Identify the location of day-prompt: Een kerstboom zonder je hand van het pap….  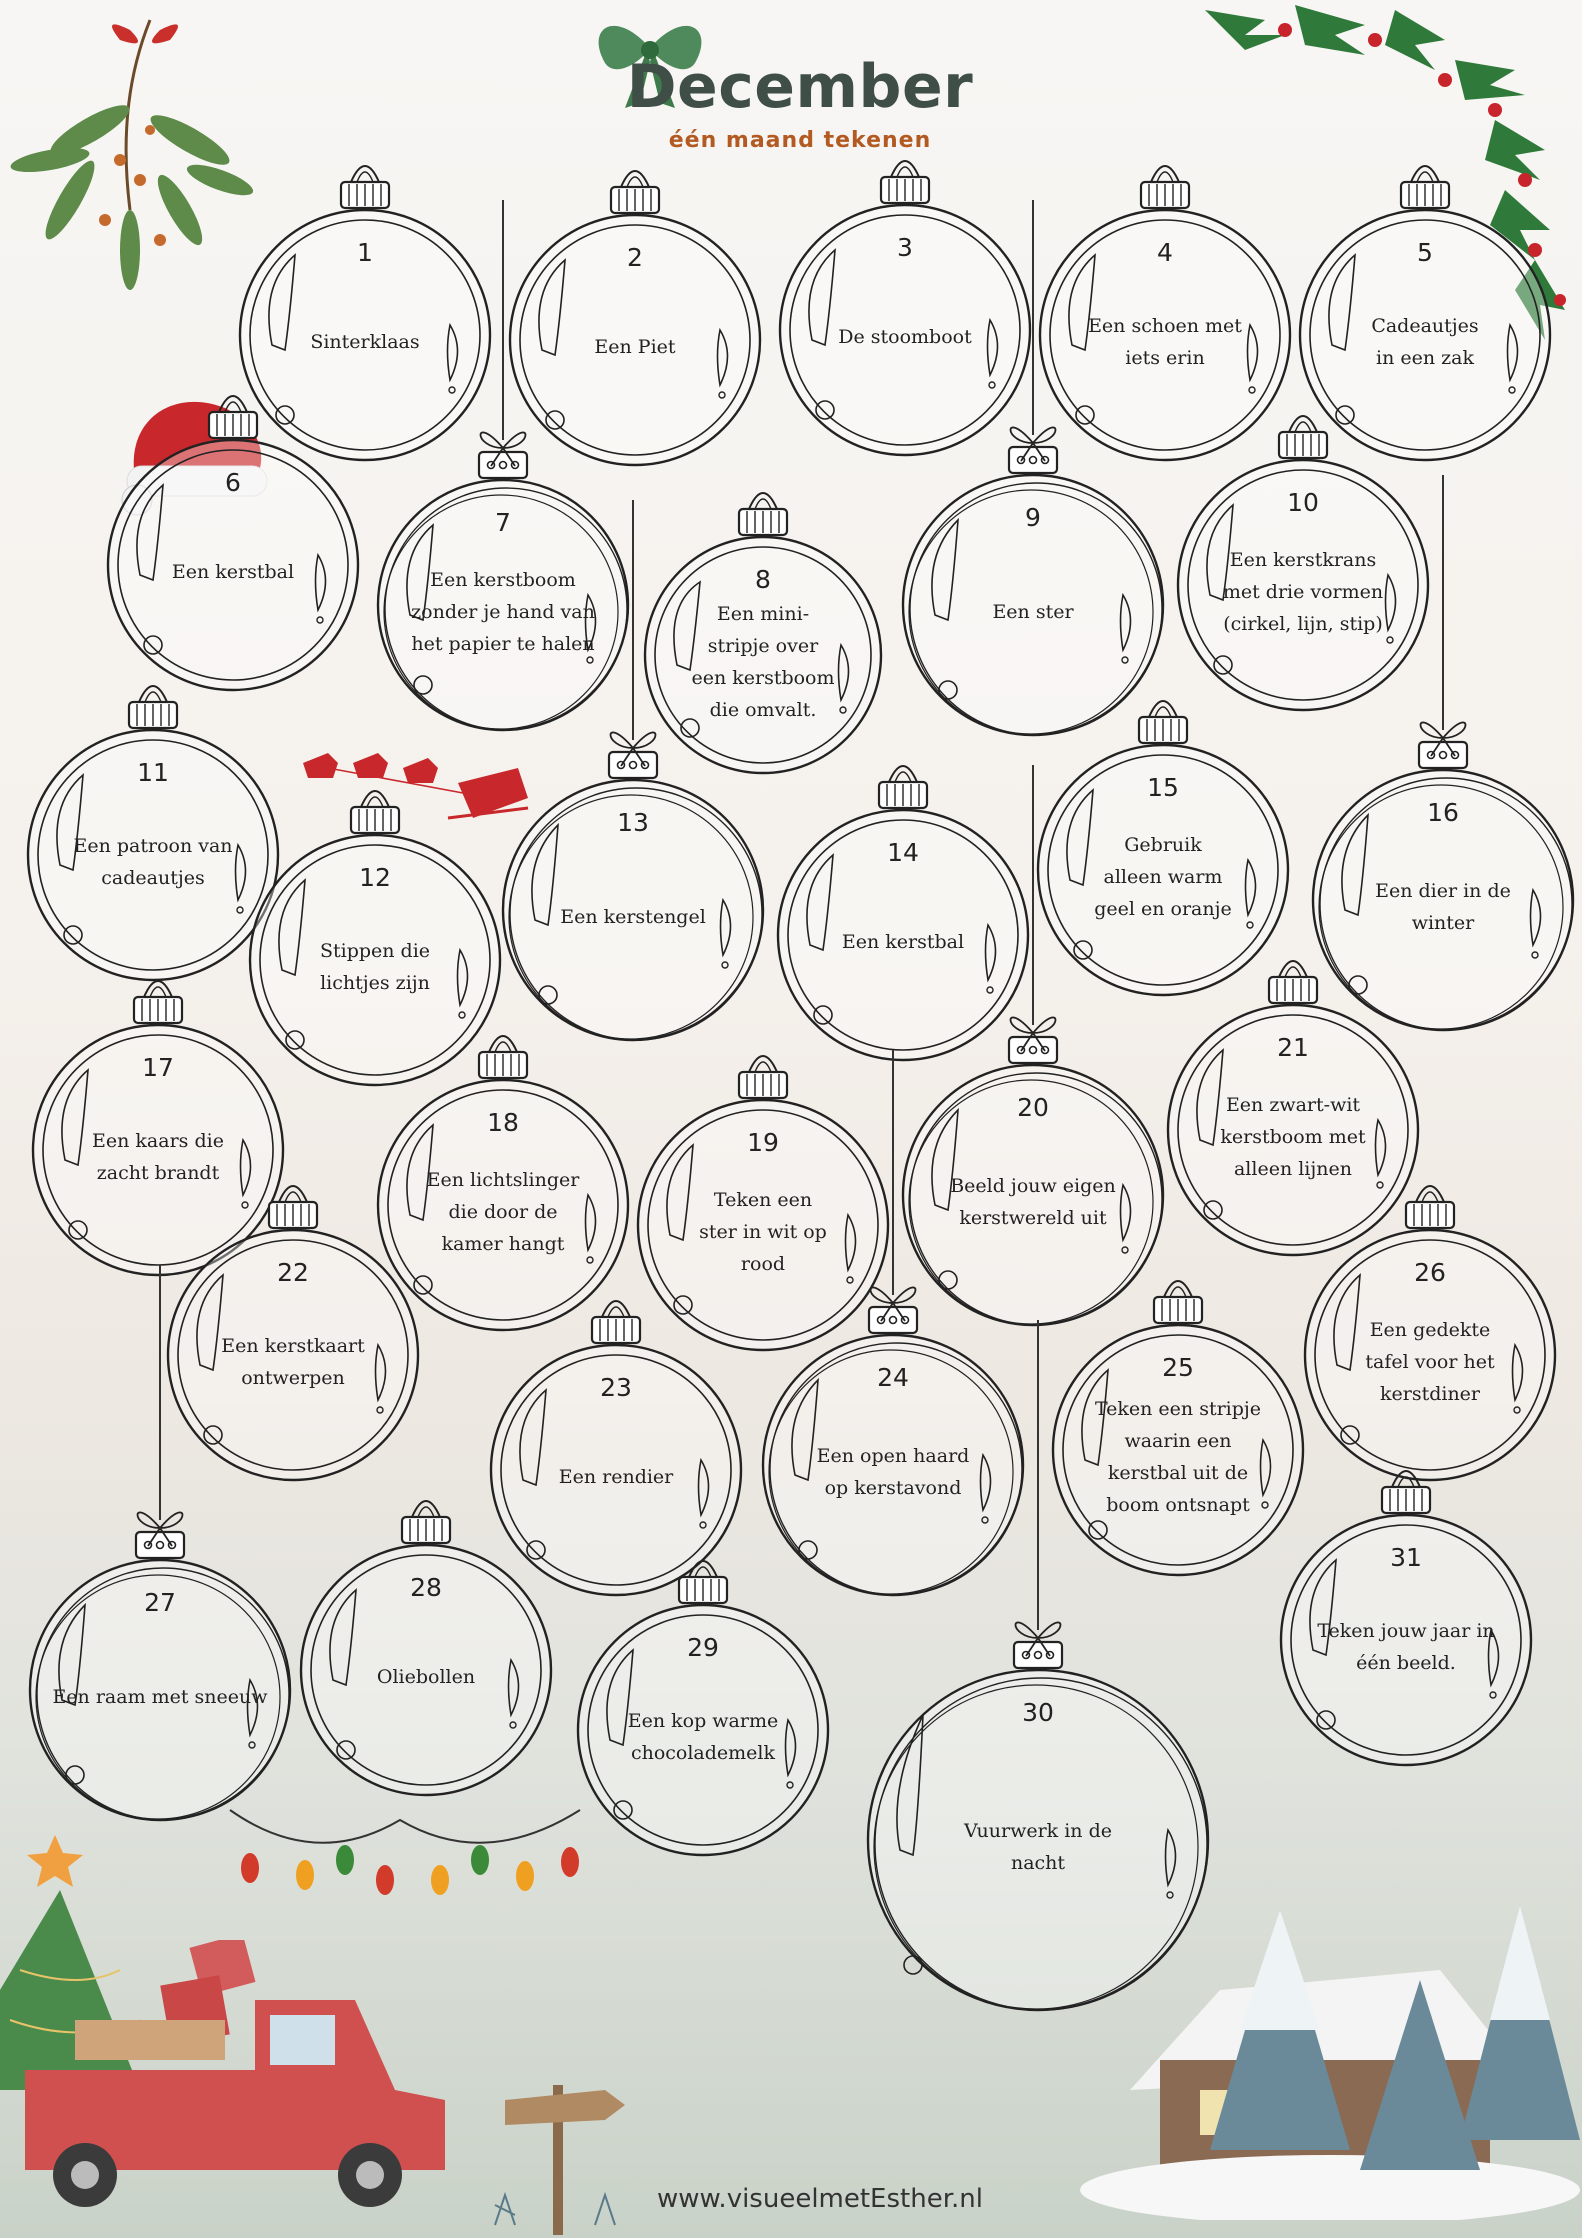
(503, 612).